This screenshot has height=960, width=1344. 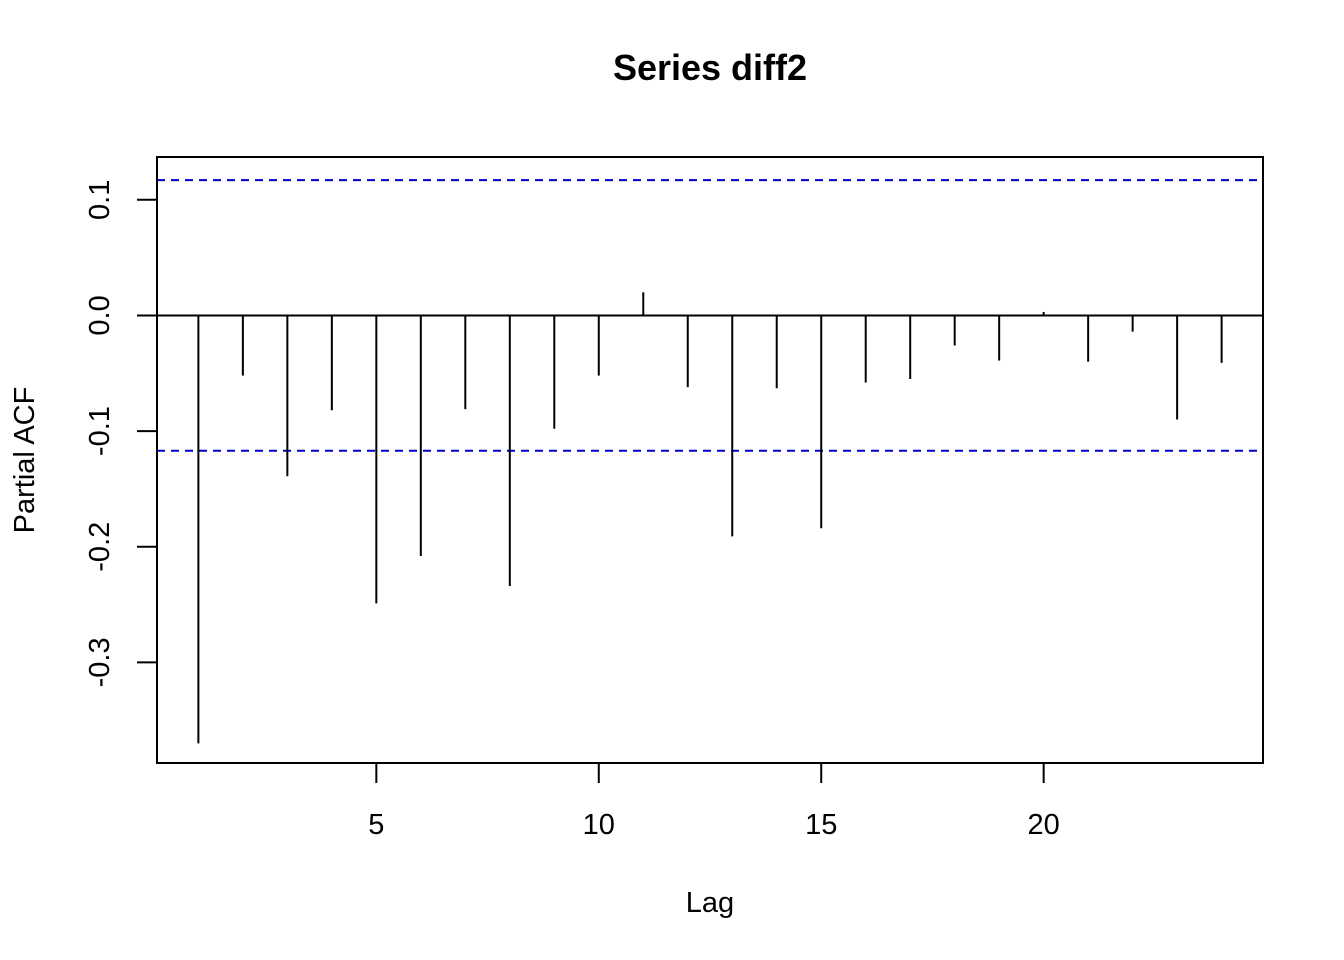 I want to click on x-tick-label: 10, so click(x=599, y=825).